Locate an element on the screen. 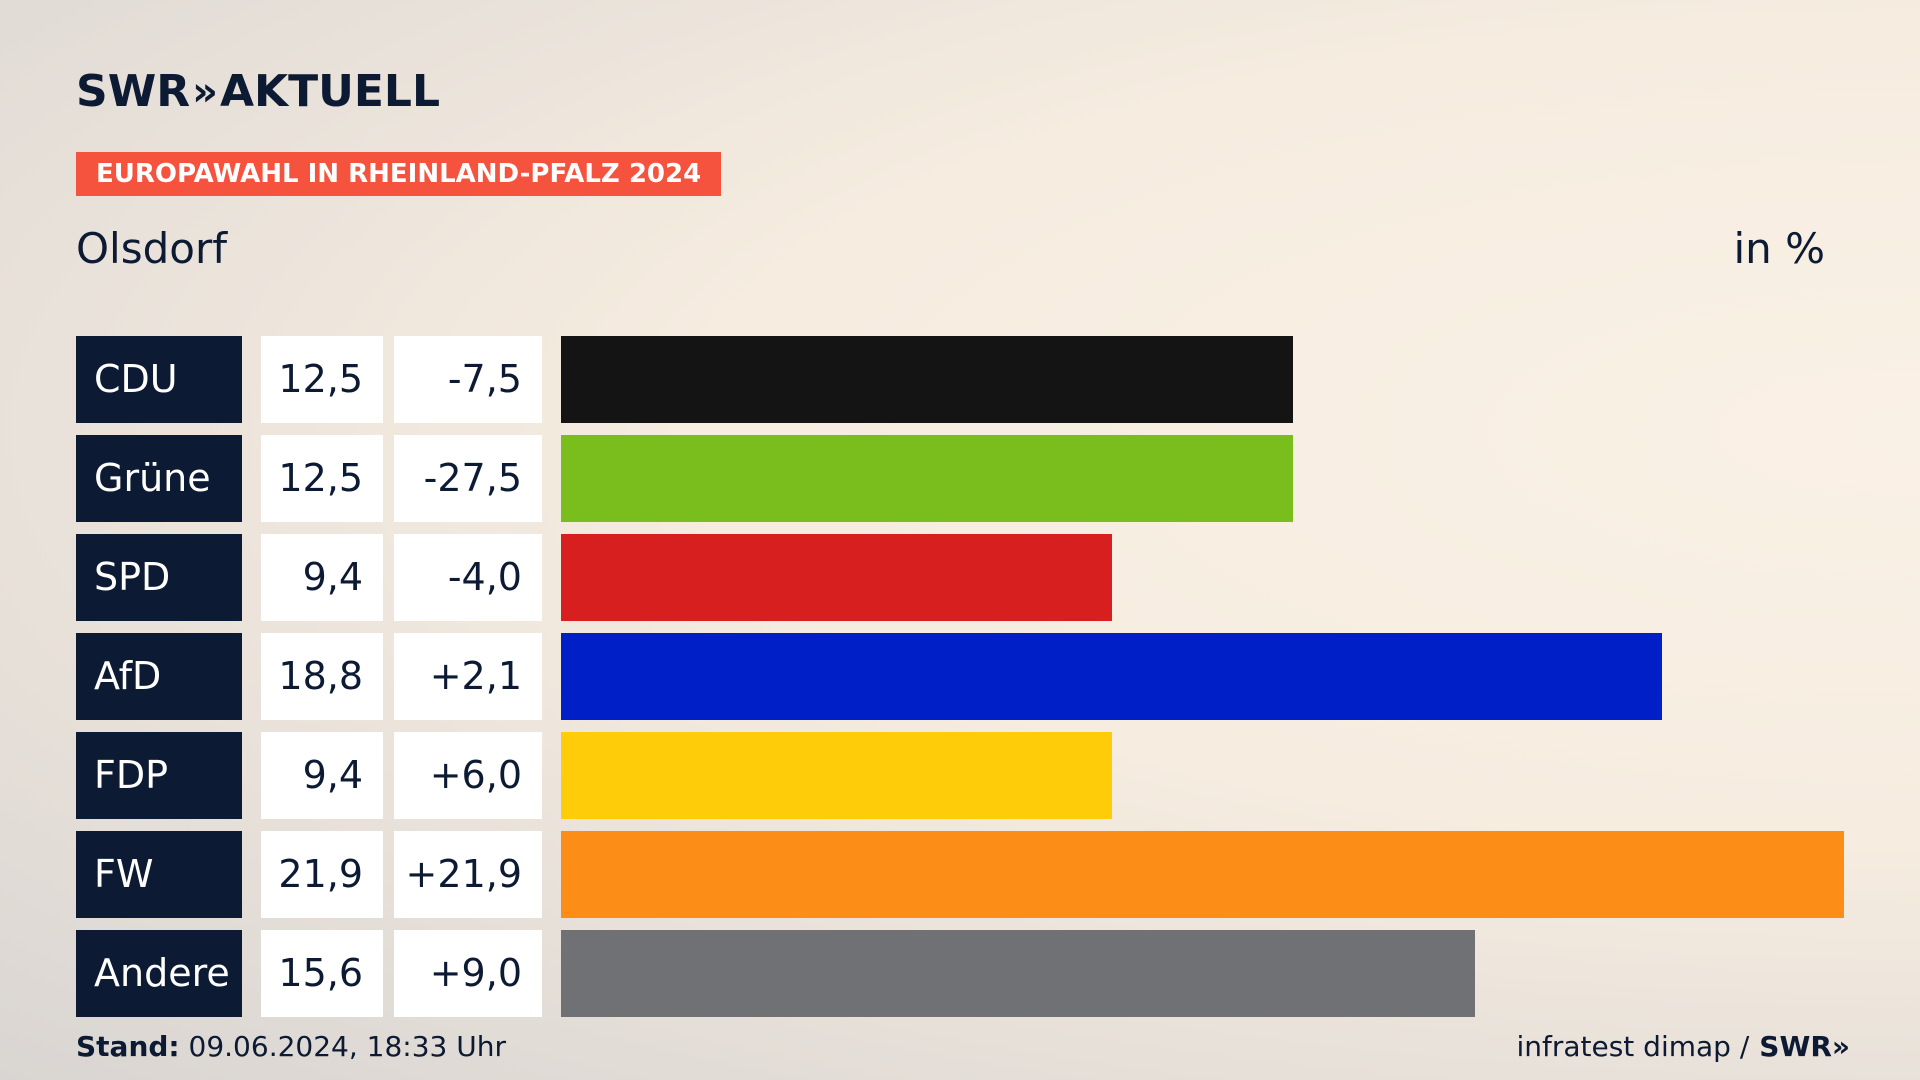  change-label: -27,5 is located at coordinates (468, 478).